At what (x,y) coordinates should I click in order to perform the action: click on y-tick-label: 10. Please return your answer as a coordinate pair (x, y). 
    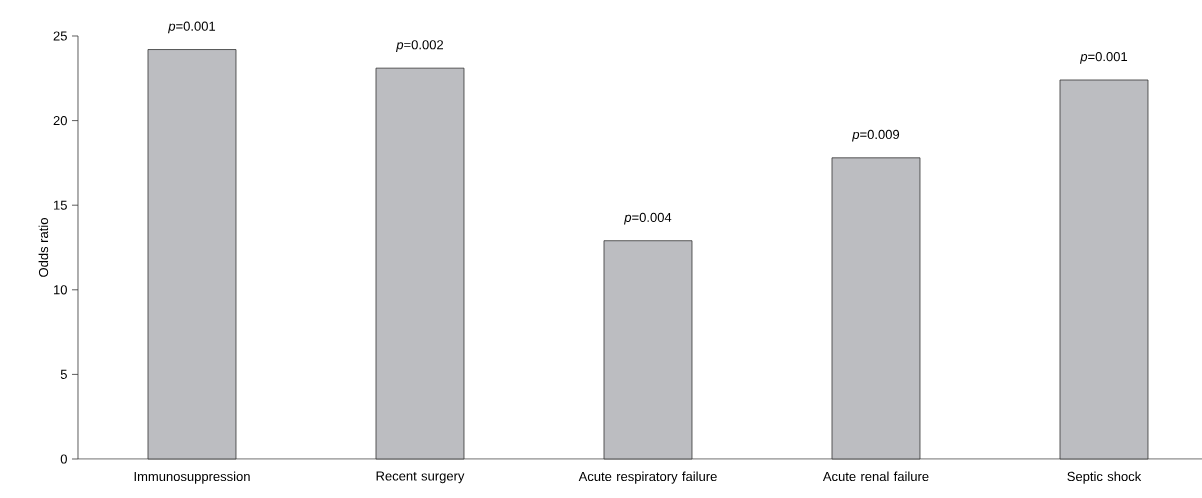
    Looking at the image, I should click on (60, 290).